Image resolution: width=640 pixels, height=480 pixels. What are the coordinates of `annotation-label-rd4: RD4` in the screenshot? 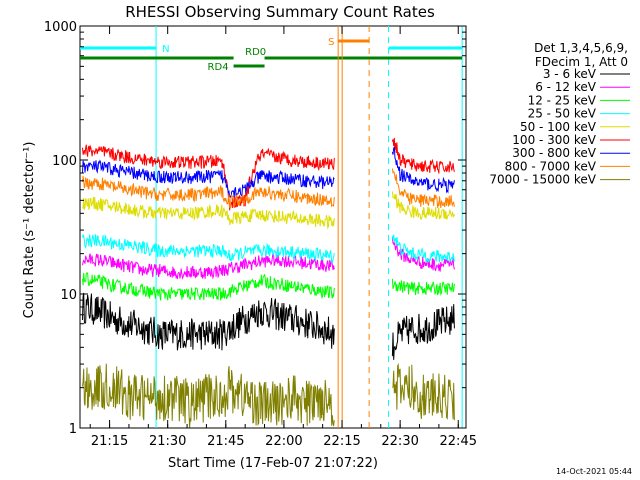 It's located at (218, 67).